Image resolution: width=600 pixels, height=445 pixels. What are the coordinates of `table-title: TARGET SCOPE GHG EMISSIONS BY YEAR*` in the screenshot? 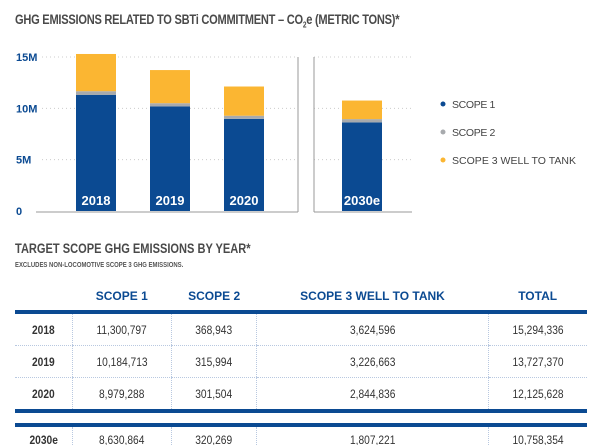 It's located at (133, 248).